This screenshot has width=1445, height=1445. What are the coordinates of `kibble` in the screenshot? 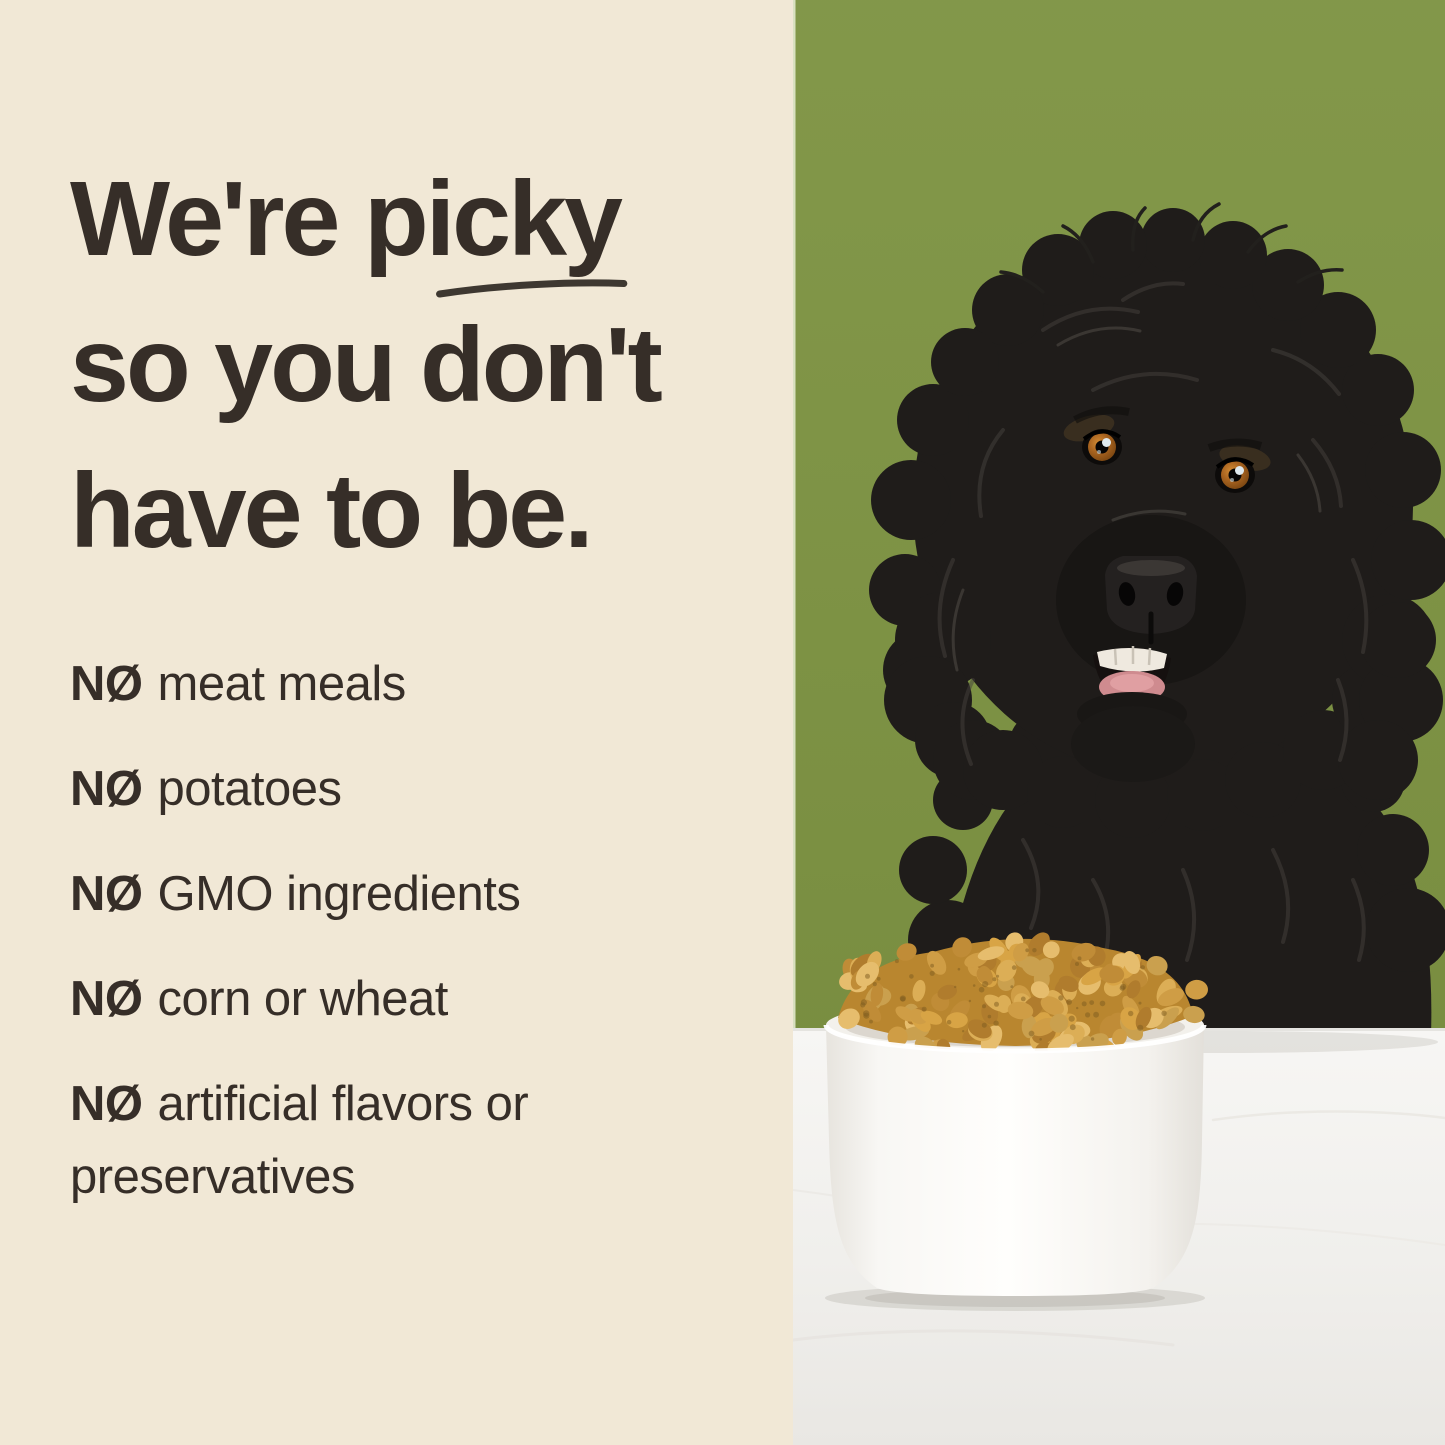 It's located at (1023, 997).